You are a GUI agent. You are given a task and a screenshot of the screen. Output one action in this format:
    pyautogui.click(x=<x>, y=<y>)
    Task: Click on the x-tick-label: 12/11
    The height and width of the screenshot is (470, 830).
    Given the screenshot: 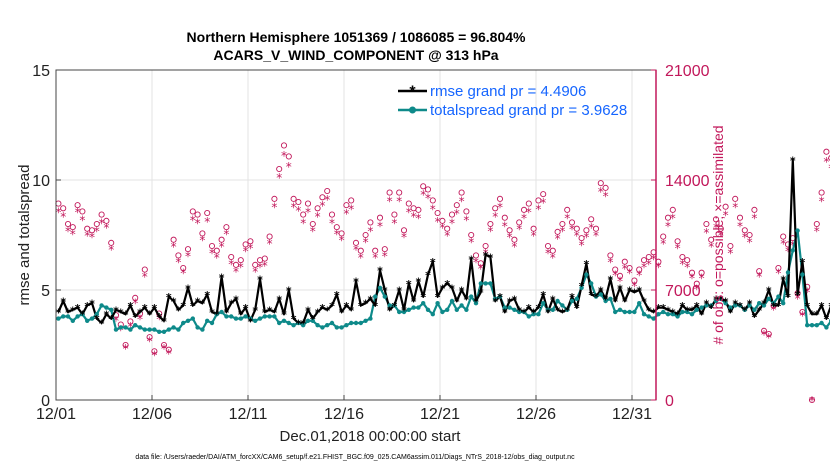 What is the action you would take?
    pyautogui.click(x=248, y=414)
    